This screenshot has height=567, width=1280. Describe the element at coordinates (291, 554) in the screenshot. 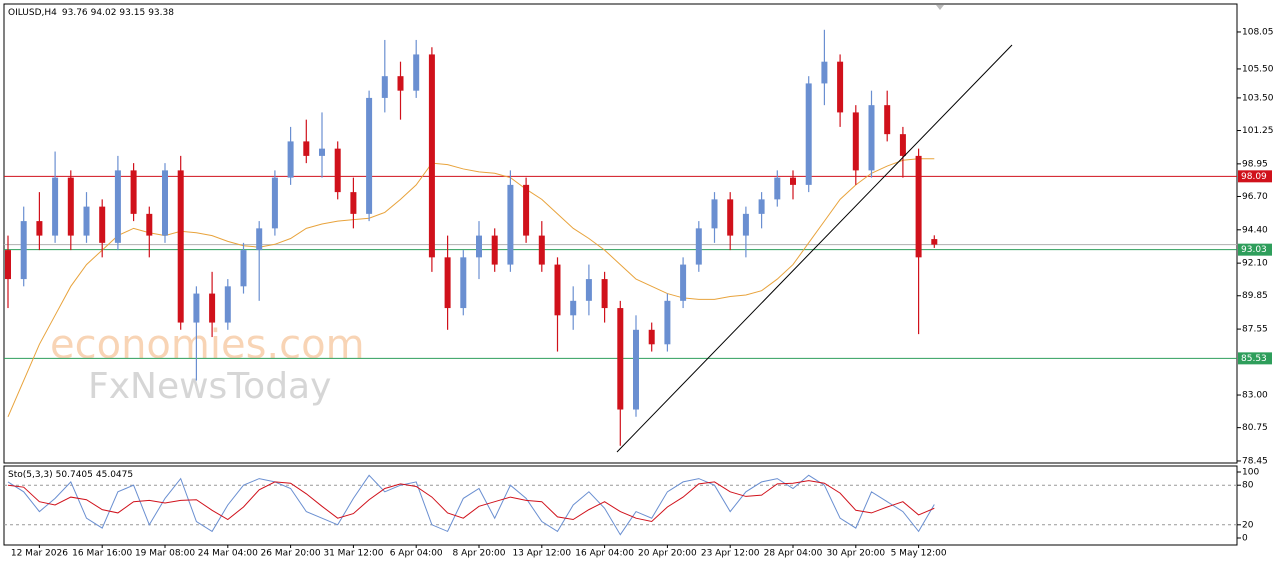

I see `x-tick-label: 26 Mar 20:00` at that location.